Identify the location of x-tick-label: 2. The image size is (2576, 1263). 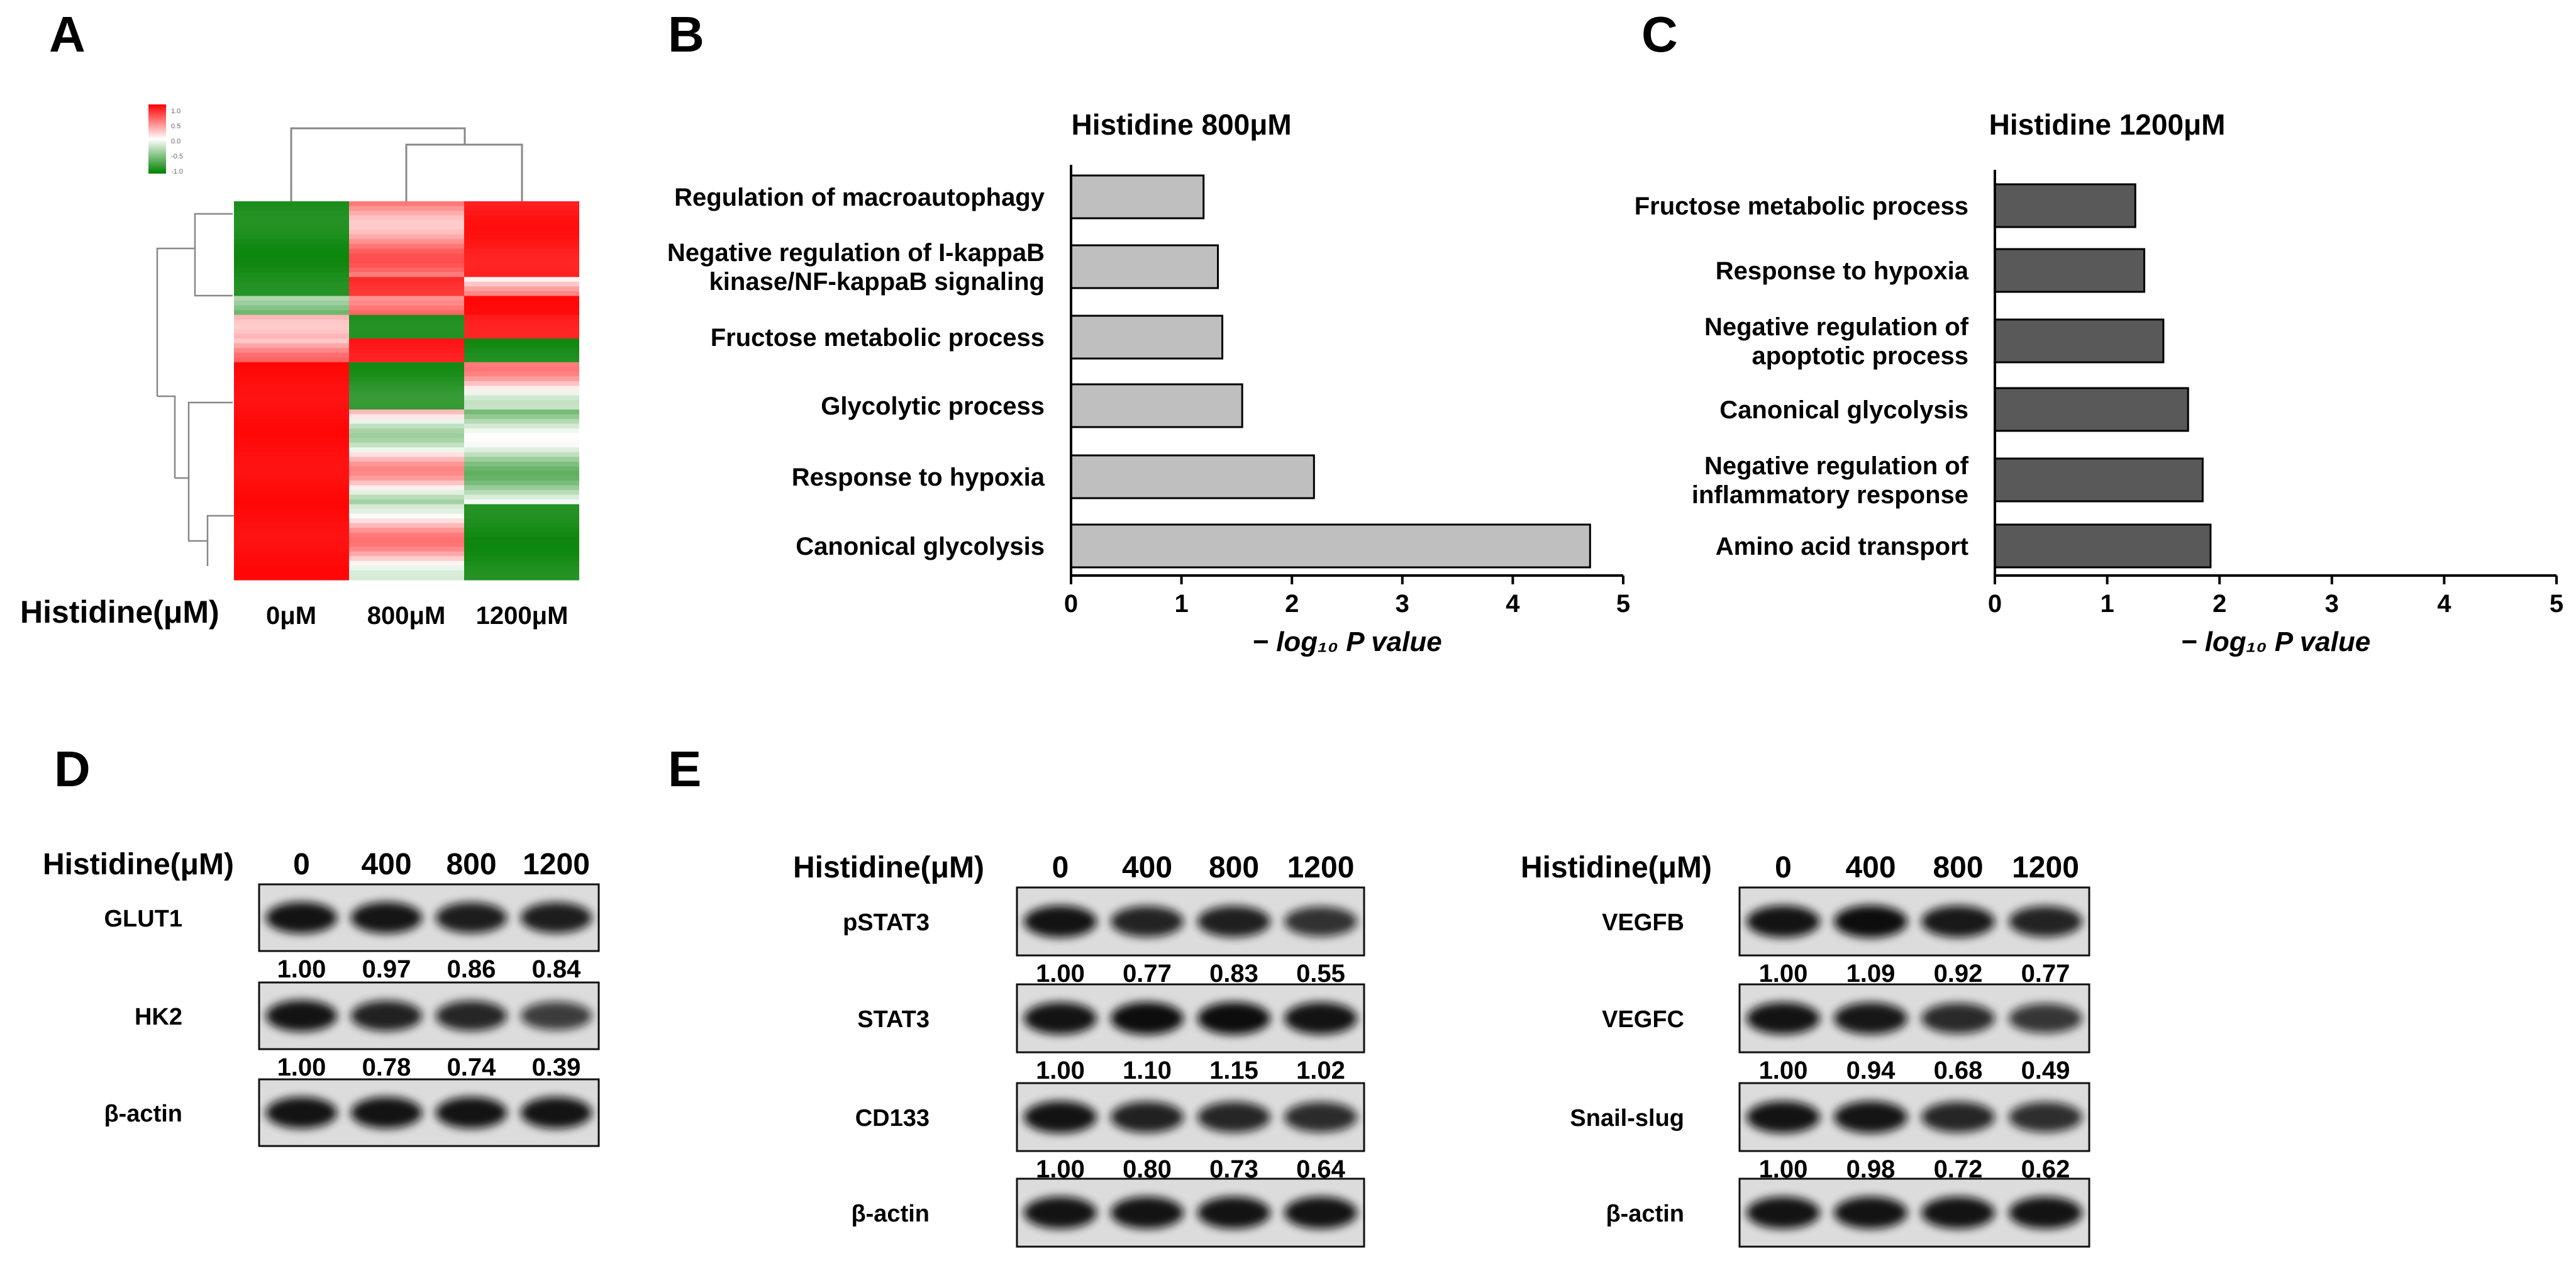
(2219, 604).